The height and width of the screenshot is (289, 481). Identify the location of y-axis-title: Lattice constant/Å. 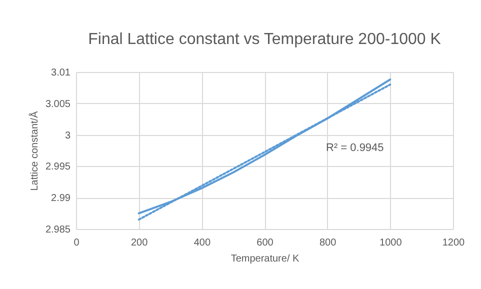
(34, 150).